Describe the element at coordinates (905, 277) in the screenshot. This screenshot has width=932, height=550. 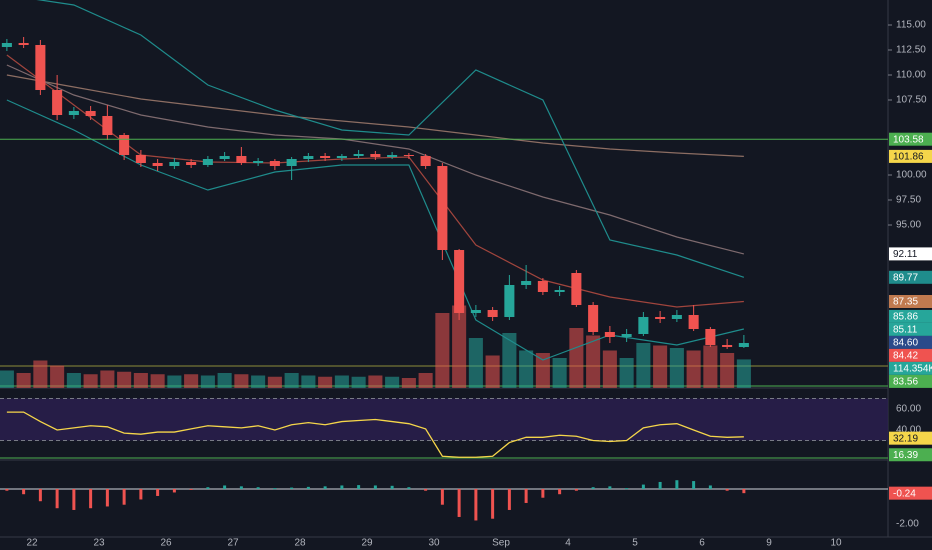
I see `price-tag-label: 89.77` at that location.